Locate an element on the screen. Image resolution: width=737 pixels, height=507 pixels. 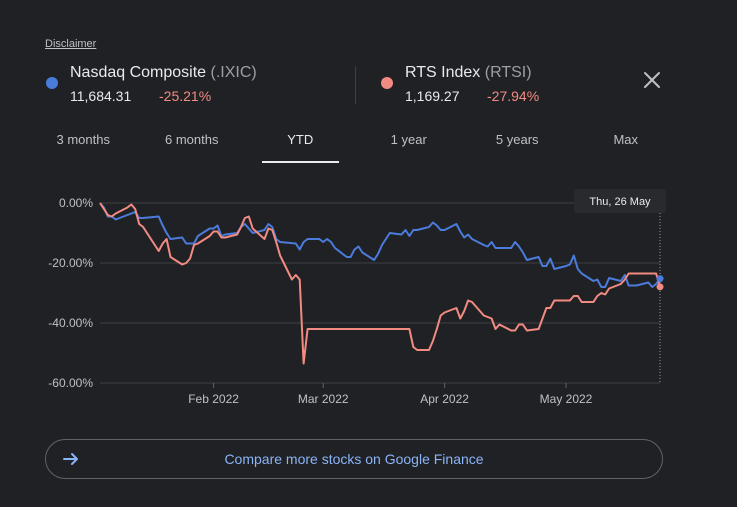
x-tick-label: Apr 2022 is located at coordinates (444, 399).